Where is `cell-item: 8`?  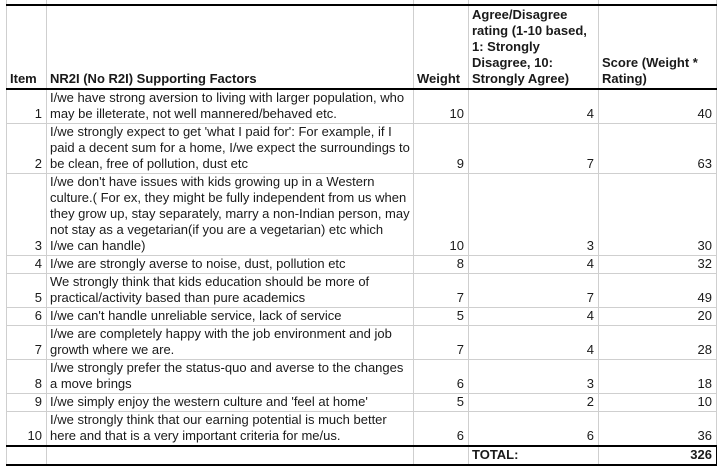 cell-item: 8 is located at coordinates (26, 376).